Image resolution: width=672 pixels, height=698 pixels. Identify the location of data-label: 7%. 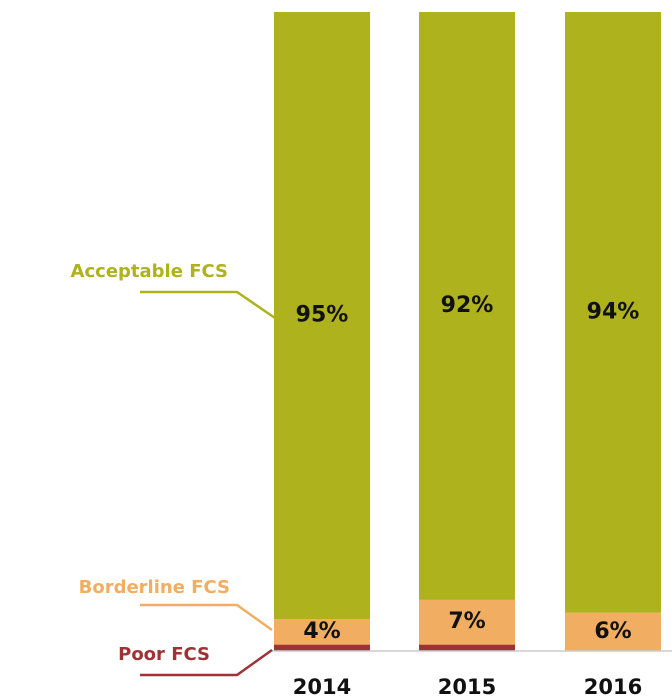
(466, 621).